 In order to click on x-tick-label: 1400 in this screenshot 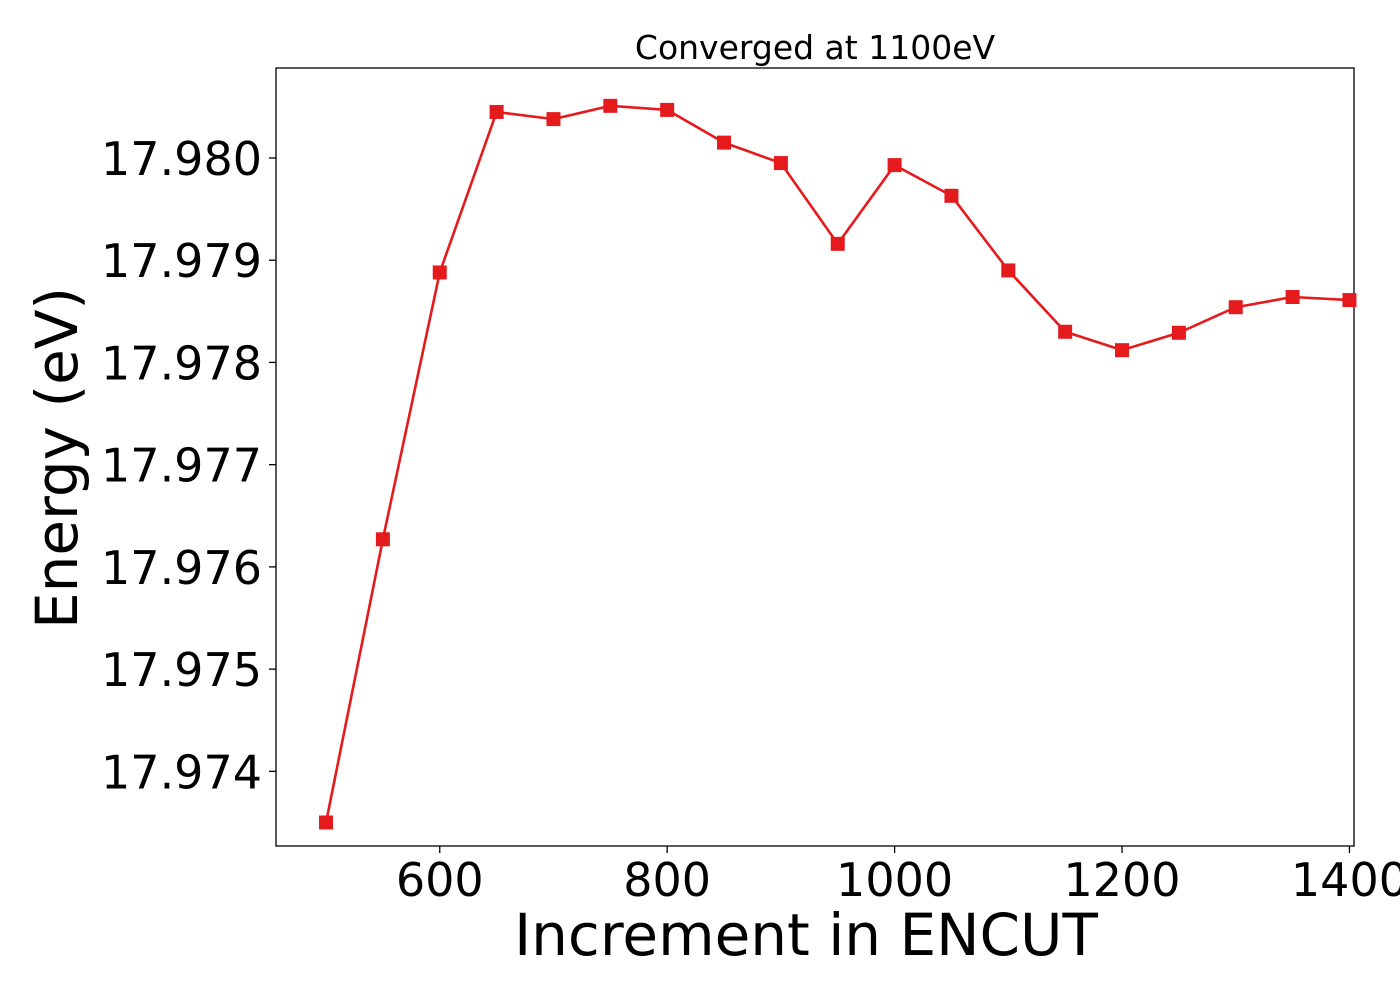, I will do `click(1345, 880)`.